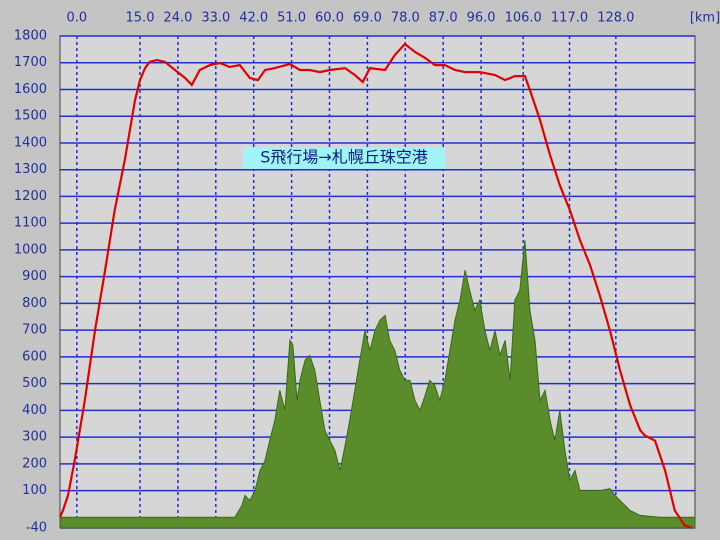 The image size is (720, 540). What do you see at coordinates (76, 18) in the screenshot?
I see `x-tick-label: 0.0` at bounding box center [76, 18].